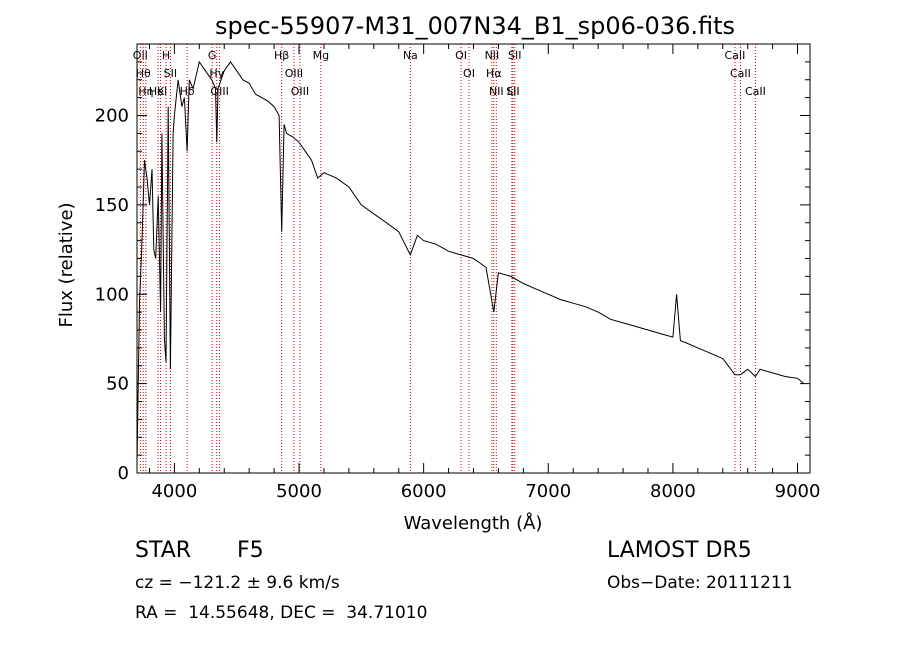  I want to click on y-tick-label: 100, so click(112, 294).